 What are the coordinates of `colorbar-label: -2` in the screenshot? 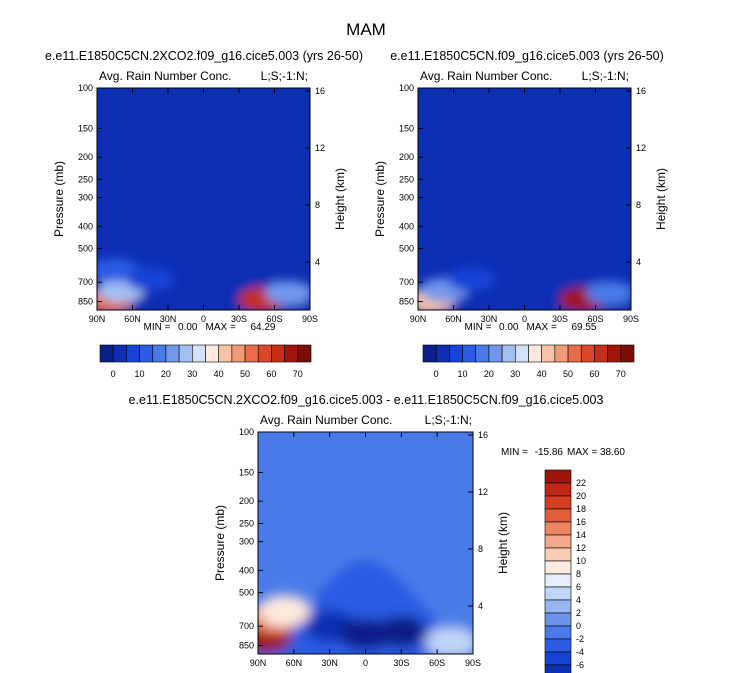 It's located at (580, 639).